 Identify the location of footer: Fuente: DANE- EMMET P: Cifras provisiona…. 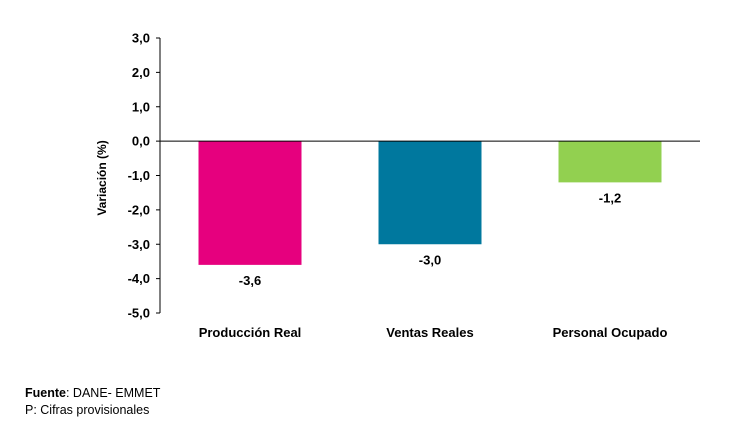
(92, 402).